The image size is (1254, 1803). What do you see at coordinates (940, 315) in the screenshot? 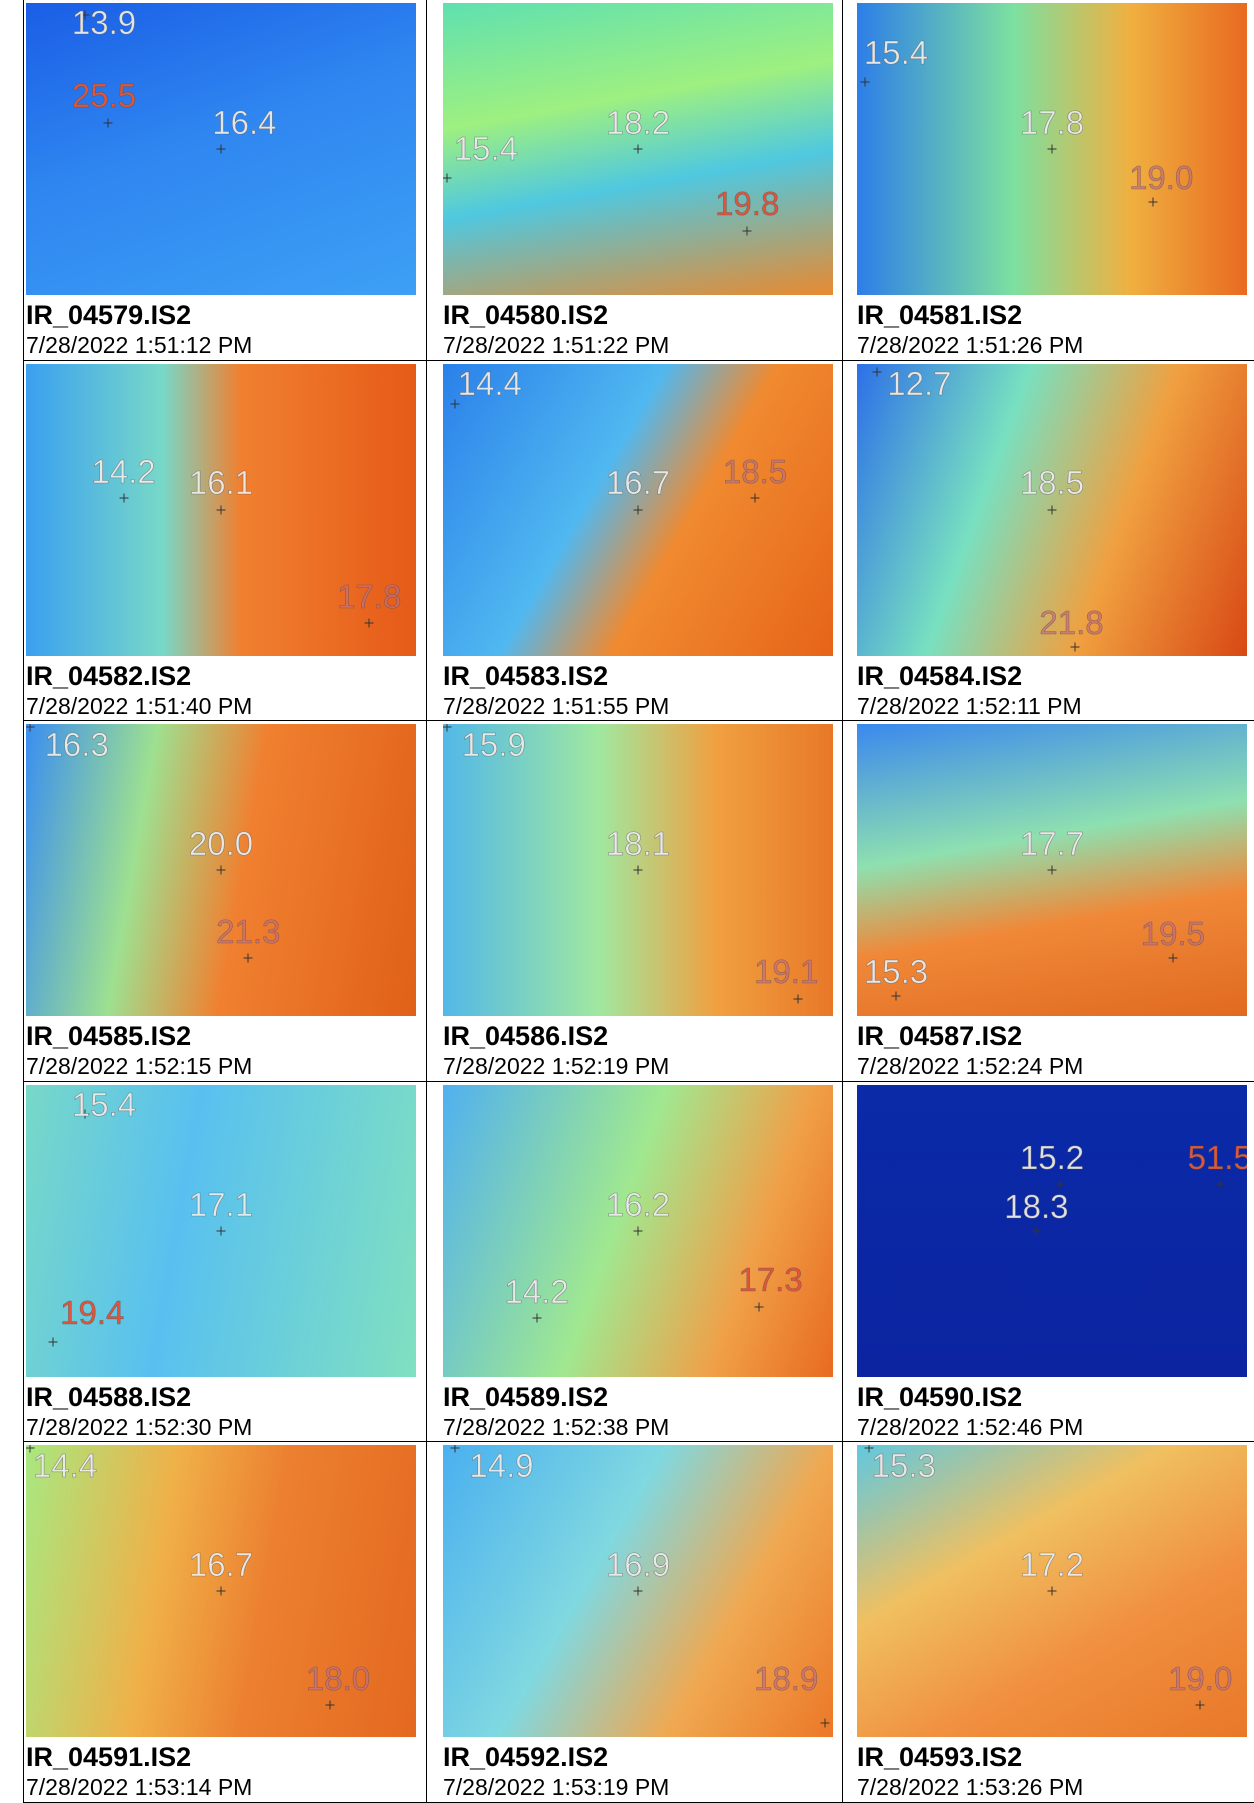
I see `file-name: IR_04581.IS2` at bounding box center [940, 315].